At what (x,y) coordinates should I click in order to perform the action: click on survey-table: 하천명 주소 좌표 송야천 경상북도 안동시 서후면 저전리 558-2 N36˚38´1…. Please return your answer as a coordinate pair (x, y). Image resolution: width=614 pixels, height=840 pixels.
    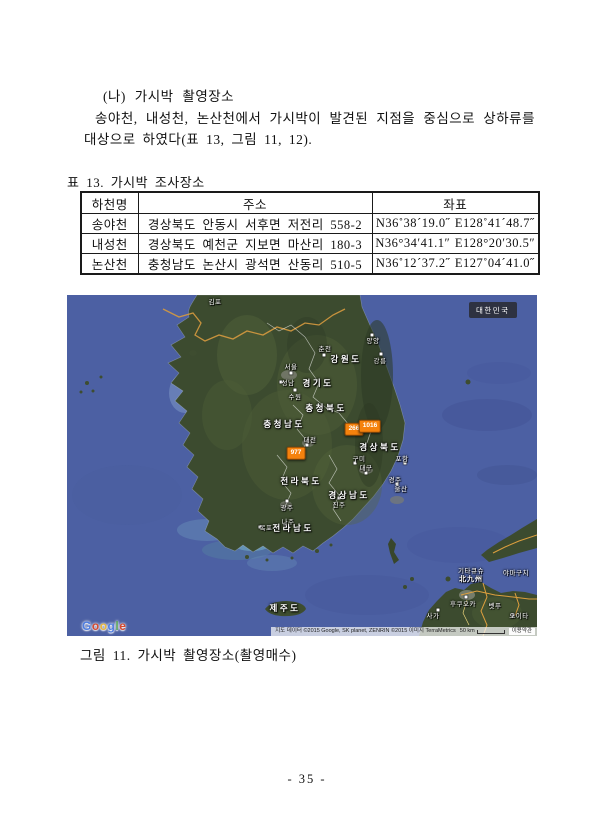
    Looking at the image, I should click on (310, 233).